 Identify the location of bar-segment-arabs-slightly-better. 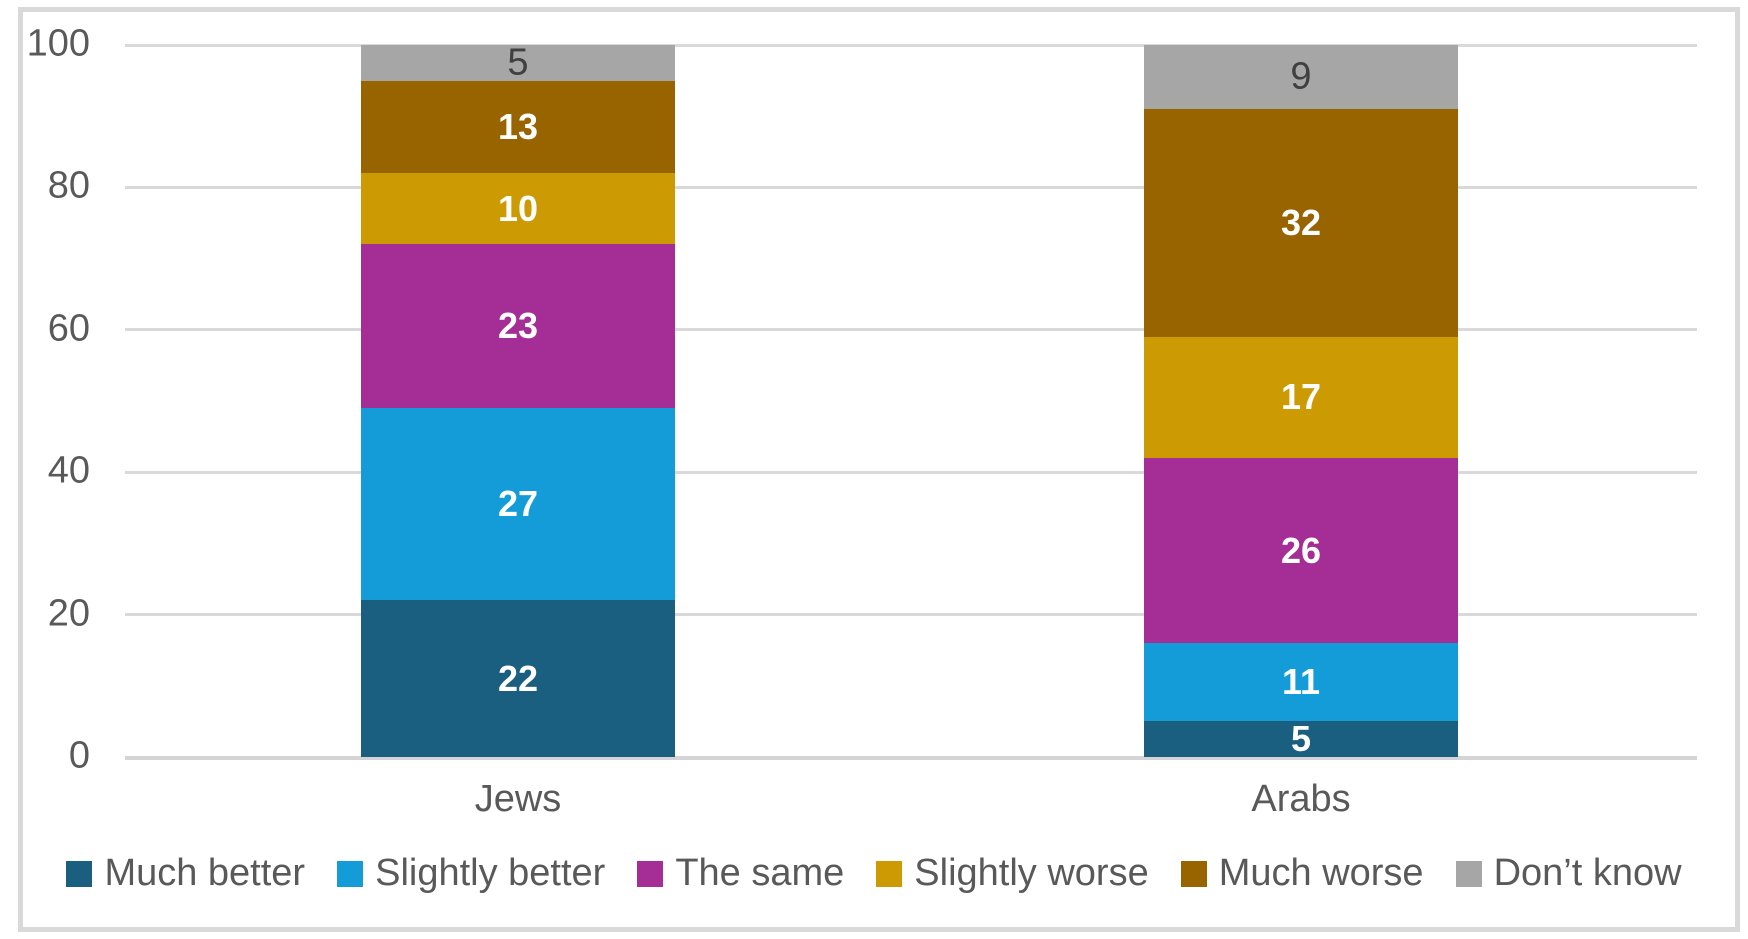
(1301, 682).